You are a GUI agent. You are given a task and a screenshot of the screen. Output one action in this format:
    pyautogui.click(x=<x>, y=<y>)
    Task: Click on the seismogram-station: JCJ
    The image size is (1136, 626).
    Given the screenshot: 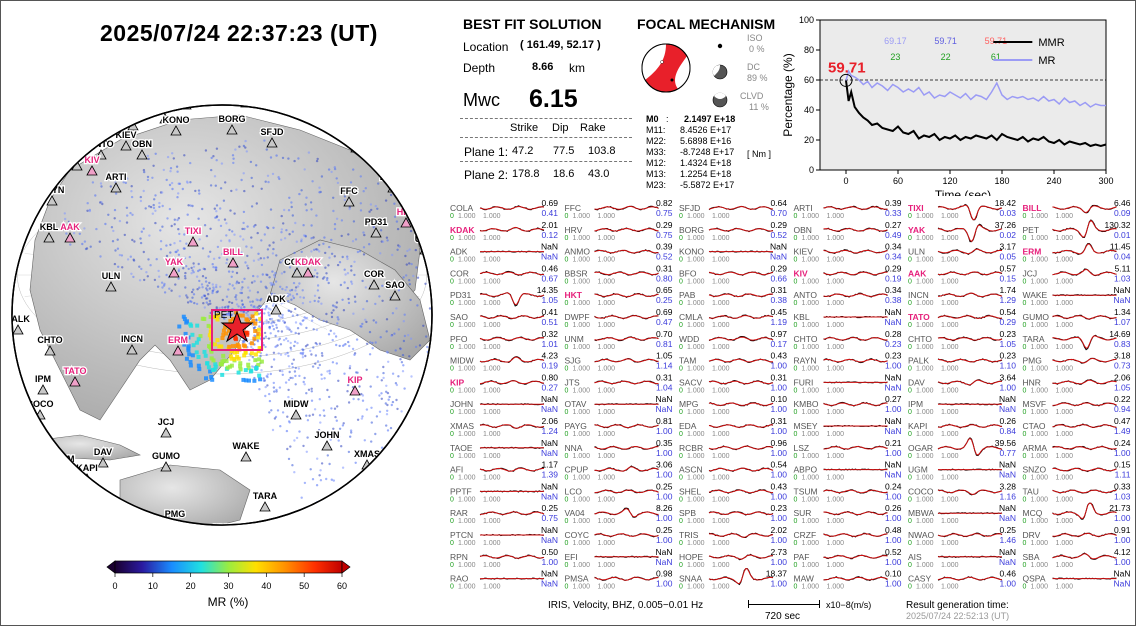 What is the action you would take?
    pyautogui.click(x=1030, y=273)
    